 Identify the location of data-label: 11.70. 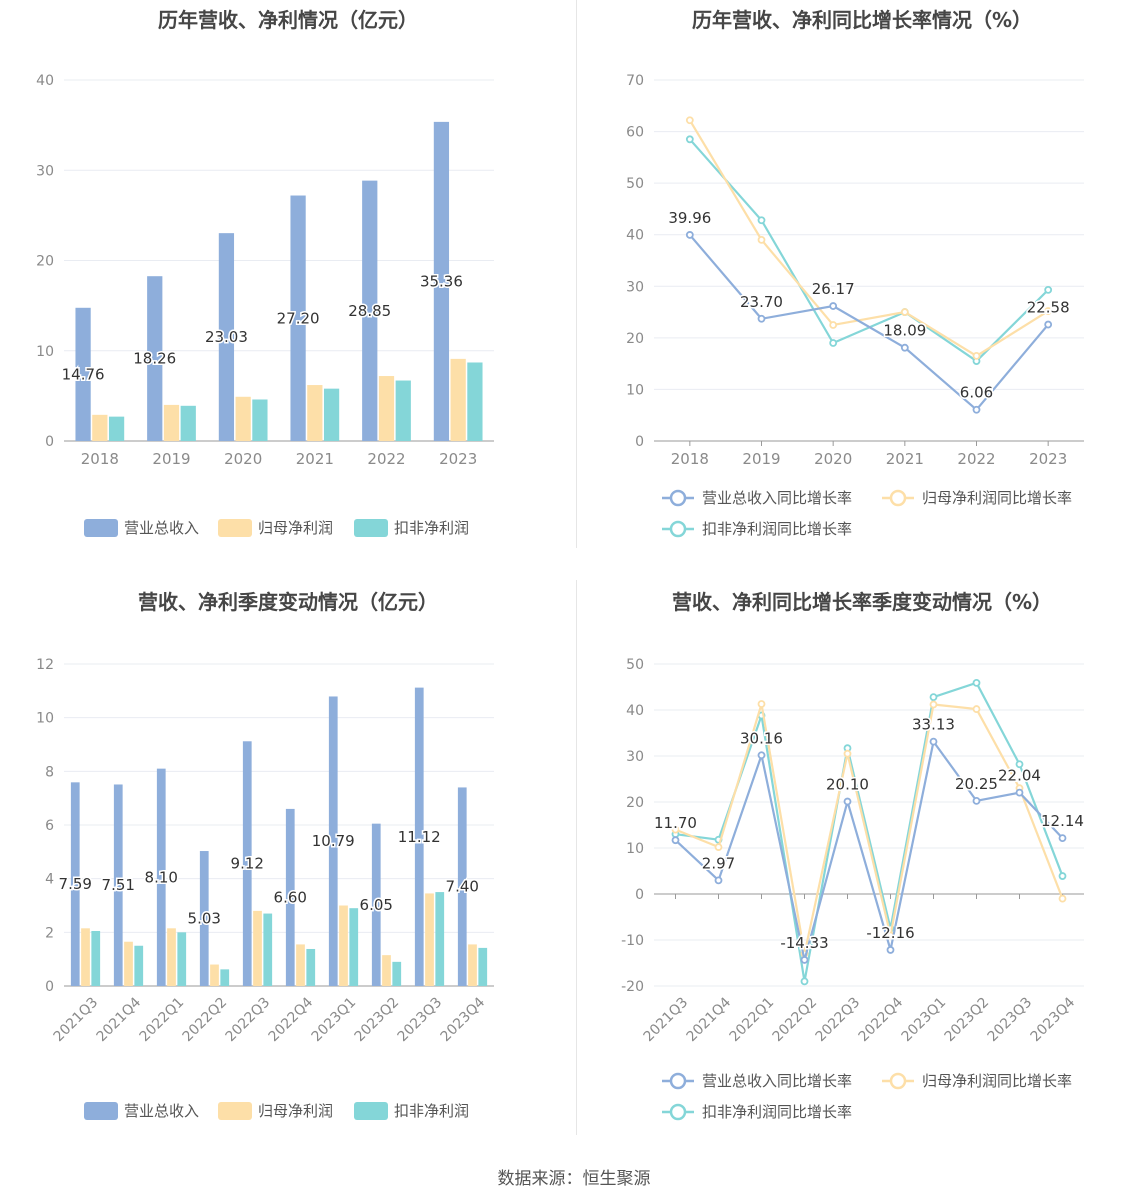
(675, 823).